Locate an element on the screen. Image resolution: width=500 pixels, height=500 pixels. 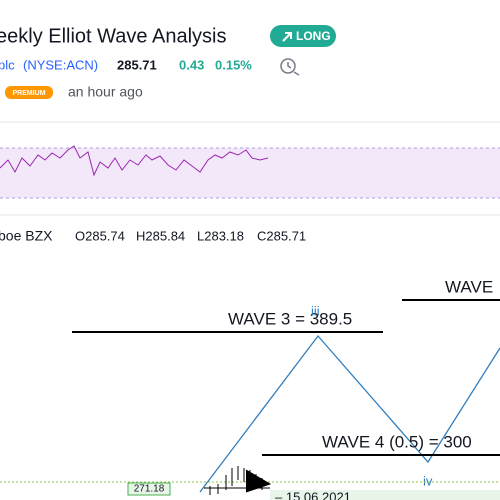
change-pct: 0.15% is located at coordinates (233, 64).